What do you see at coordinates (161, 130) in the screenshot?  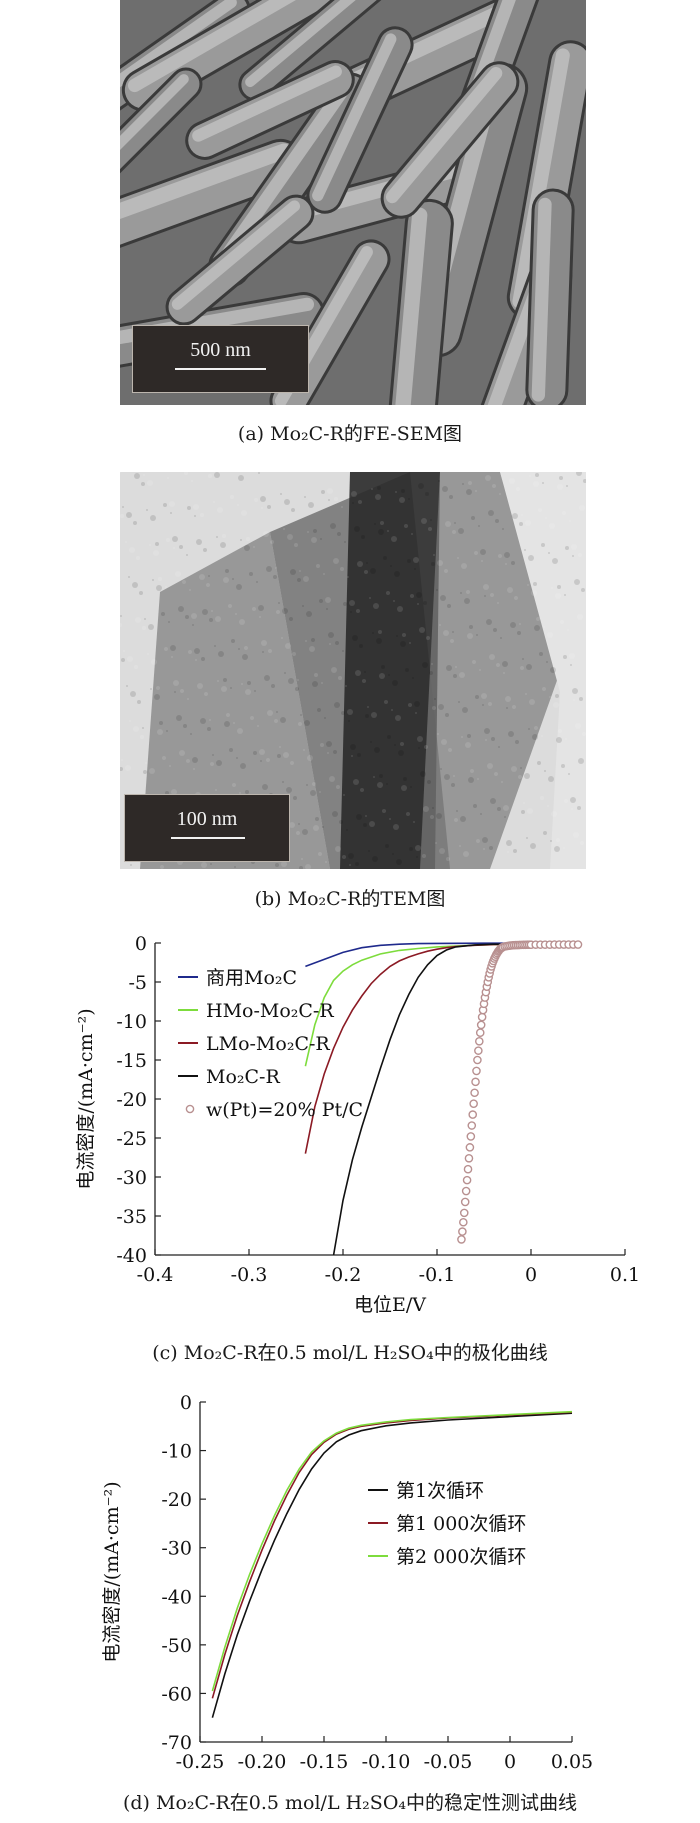 I see `nanorod-body` at bounding box center [161, 130].